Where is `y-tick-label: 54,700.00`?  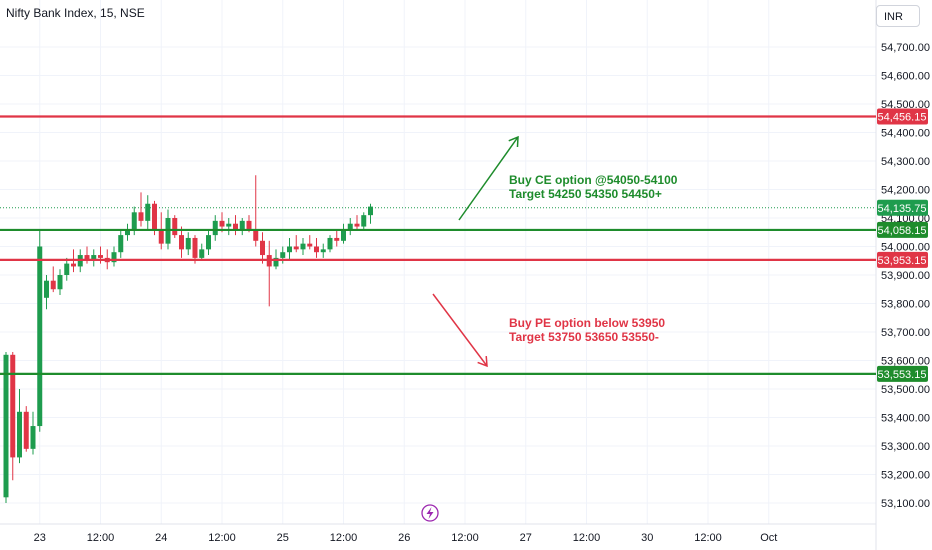
y-tick-label: 54,700.00 is located at coordinates (905, 48).